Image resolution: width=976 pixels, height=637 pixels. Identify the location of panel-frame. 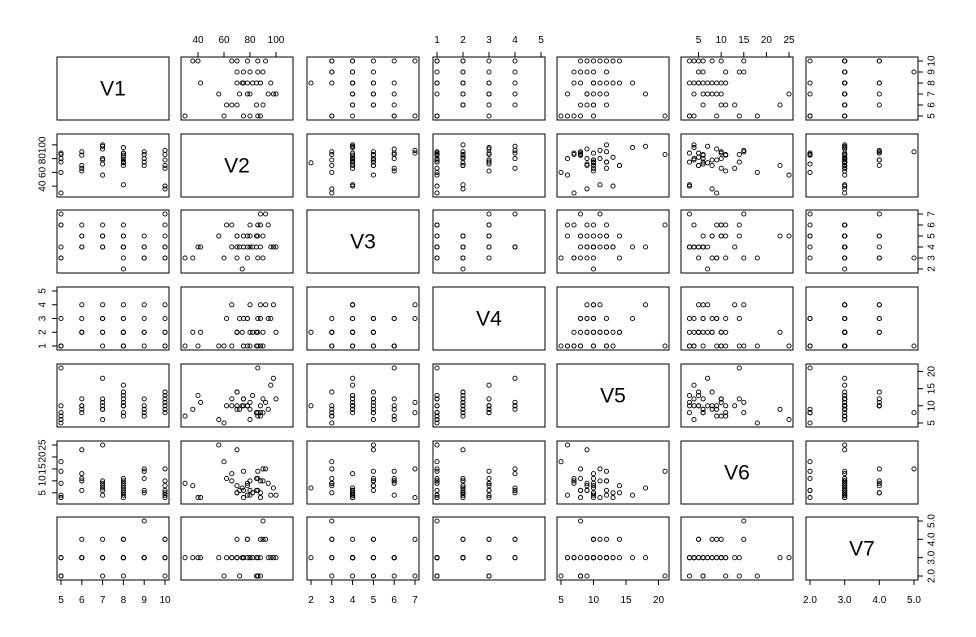
(613, 472).